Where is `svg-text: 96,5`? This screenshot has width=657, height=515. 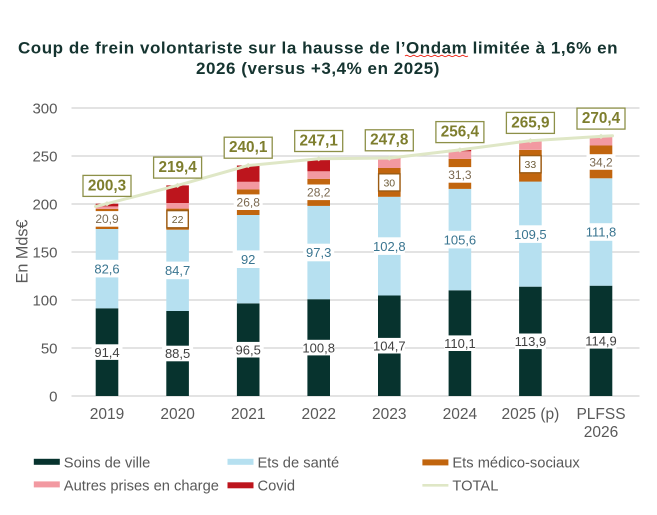
svg-text: 96,5 is located at coordinates (248, 349).